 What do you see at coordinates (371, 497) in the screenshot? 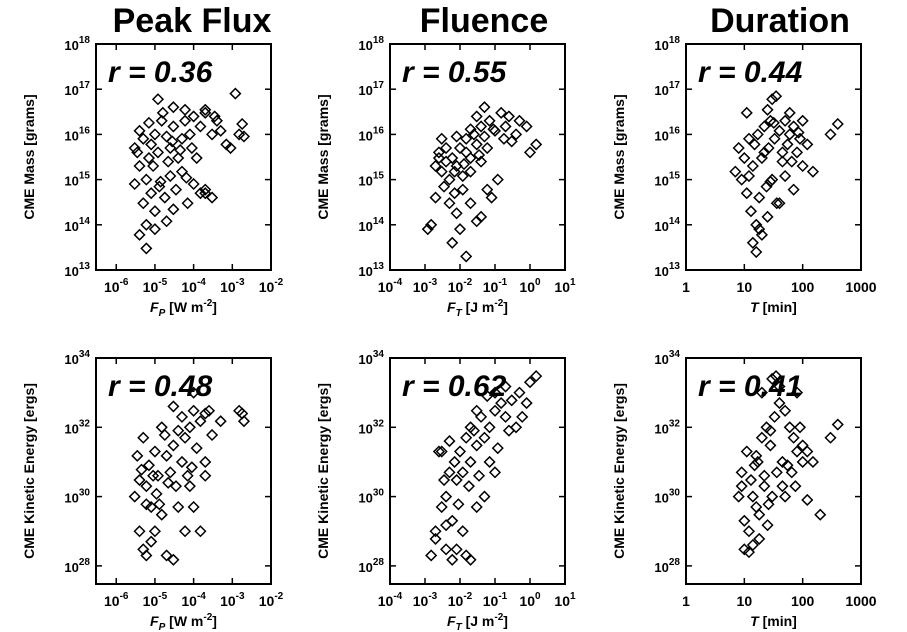
I see `y-tick-label: 1030` at bounding box center [371, 497].